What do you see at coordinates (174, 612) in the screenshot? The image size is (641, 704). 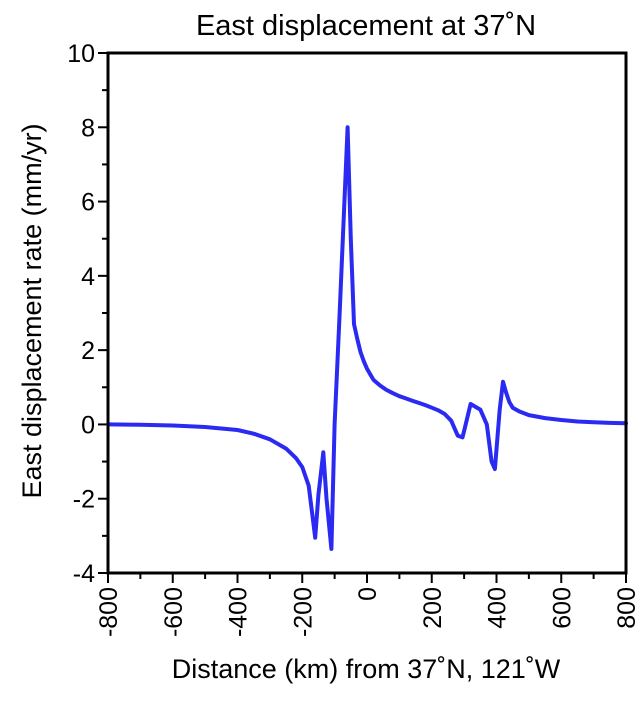 I see `x-tick-label: -600` at bounding box center [174, 612].